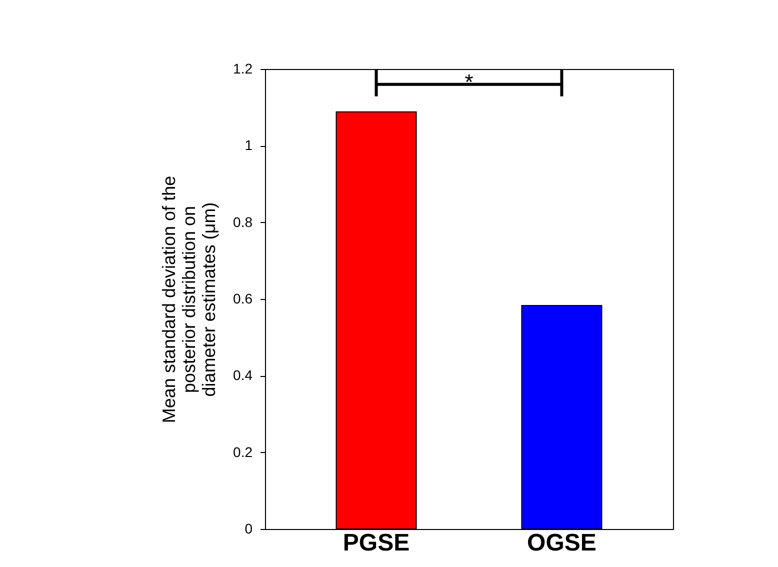  I want to click on annotation: *, so click(469, 81).